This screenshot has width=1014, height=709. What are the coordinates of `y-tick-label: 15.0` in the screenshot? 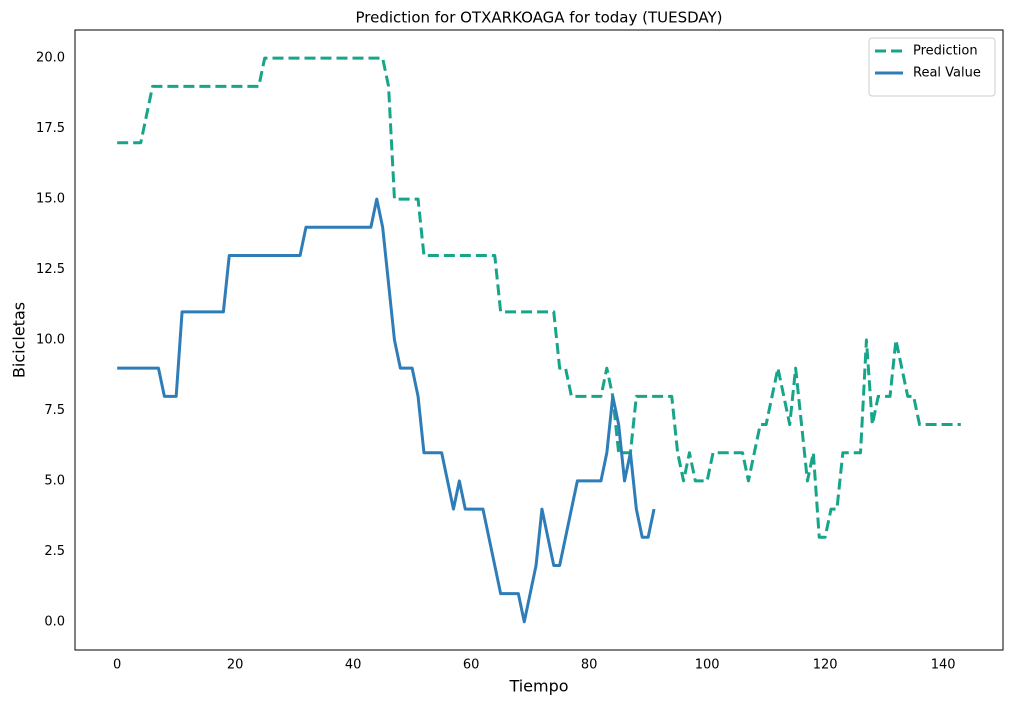 It's located at (50, 199).